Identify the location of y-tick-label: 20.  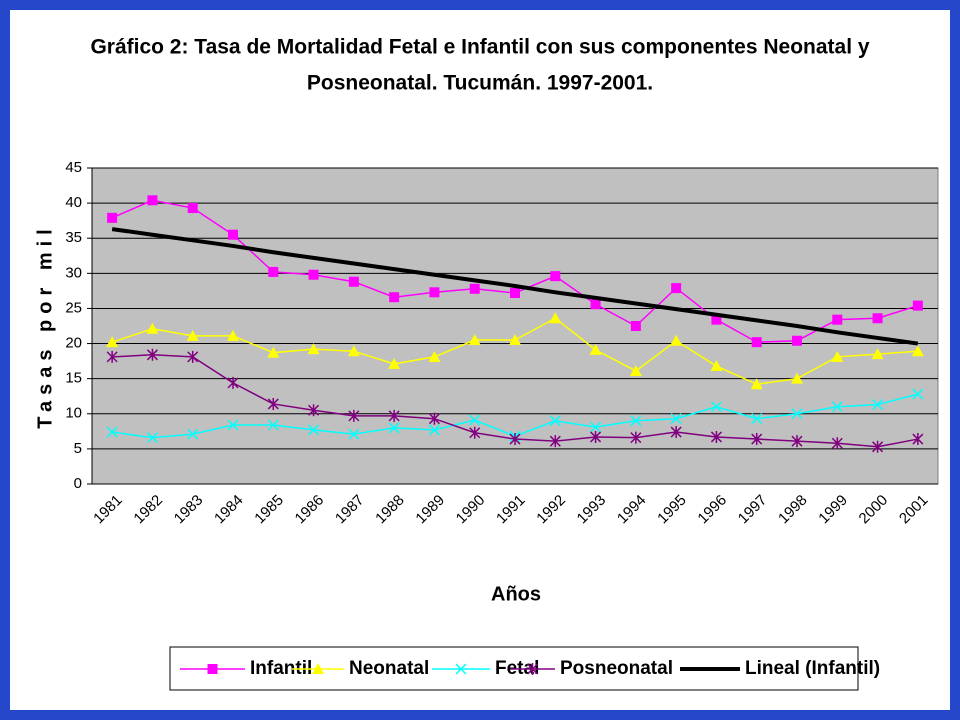
(73, 343).